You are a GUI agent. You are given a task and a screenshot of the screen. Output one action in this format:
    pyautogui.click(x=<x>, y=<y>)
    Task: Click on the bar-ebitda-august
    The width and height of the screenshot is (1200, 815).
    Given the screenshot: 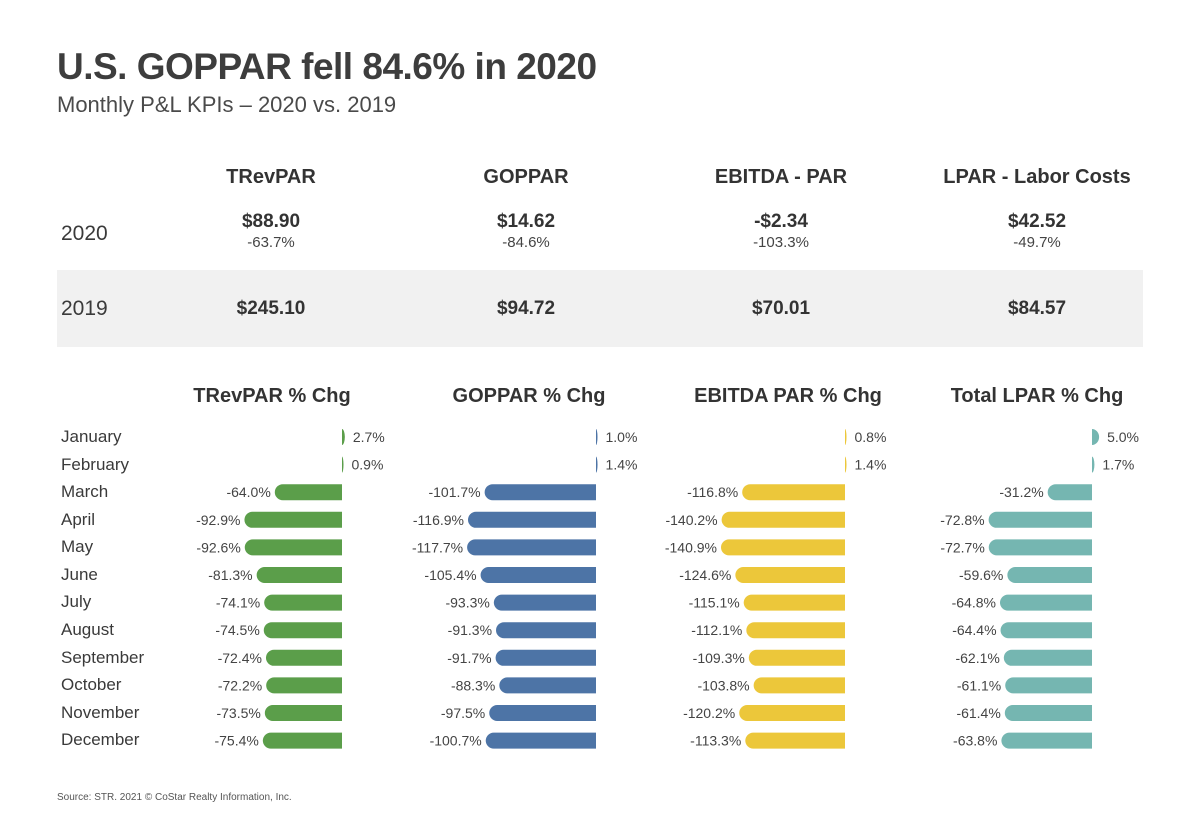 What is the action you would take?
    pyautogui.click(x=795, y=630)
    